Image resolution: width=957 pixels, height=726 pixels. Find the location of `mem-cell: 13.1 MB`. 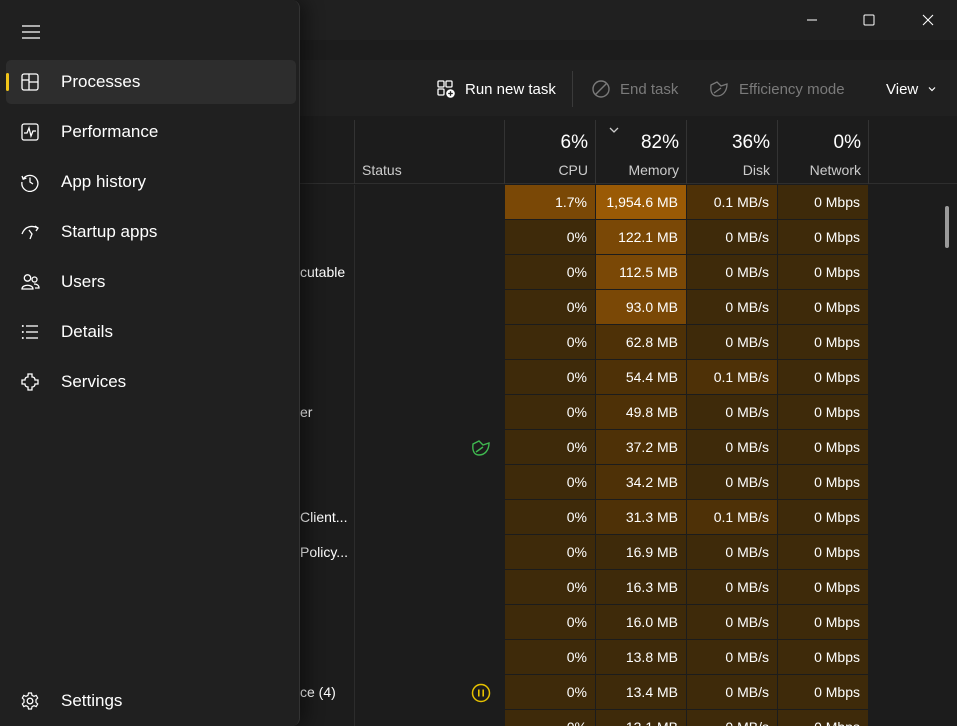

mem-cell: 13.1 MB is located at coordinates (641, 718).